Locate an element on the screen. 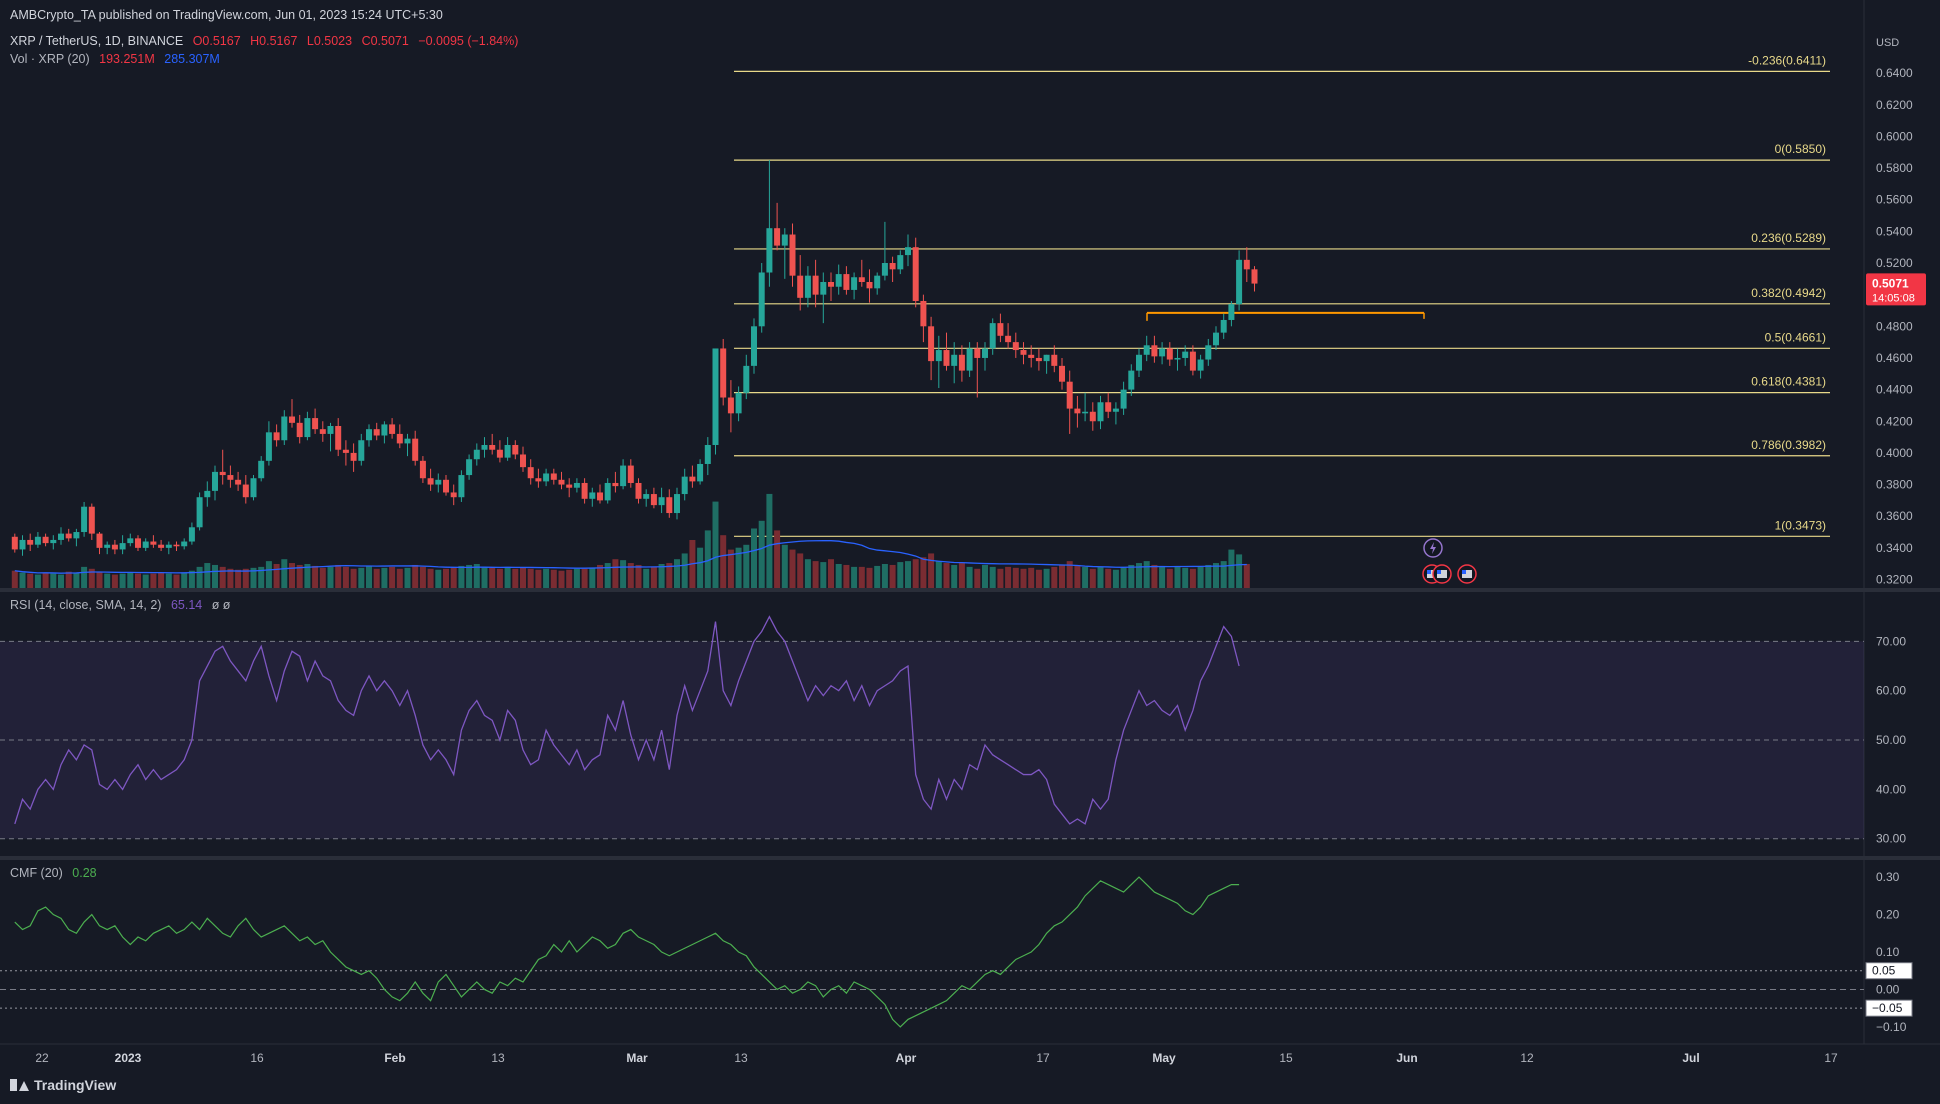 Image resolution: width=1940 pixels, height=1104 pixels. price-tick-label: 0.5400 is located at coordinates (1894, 231).